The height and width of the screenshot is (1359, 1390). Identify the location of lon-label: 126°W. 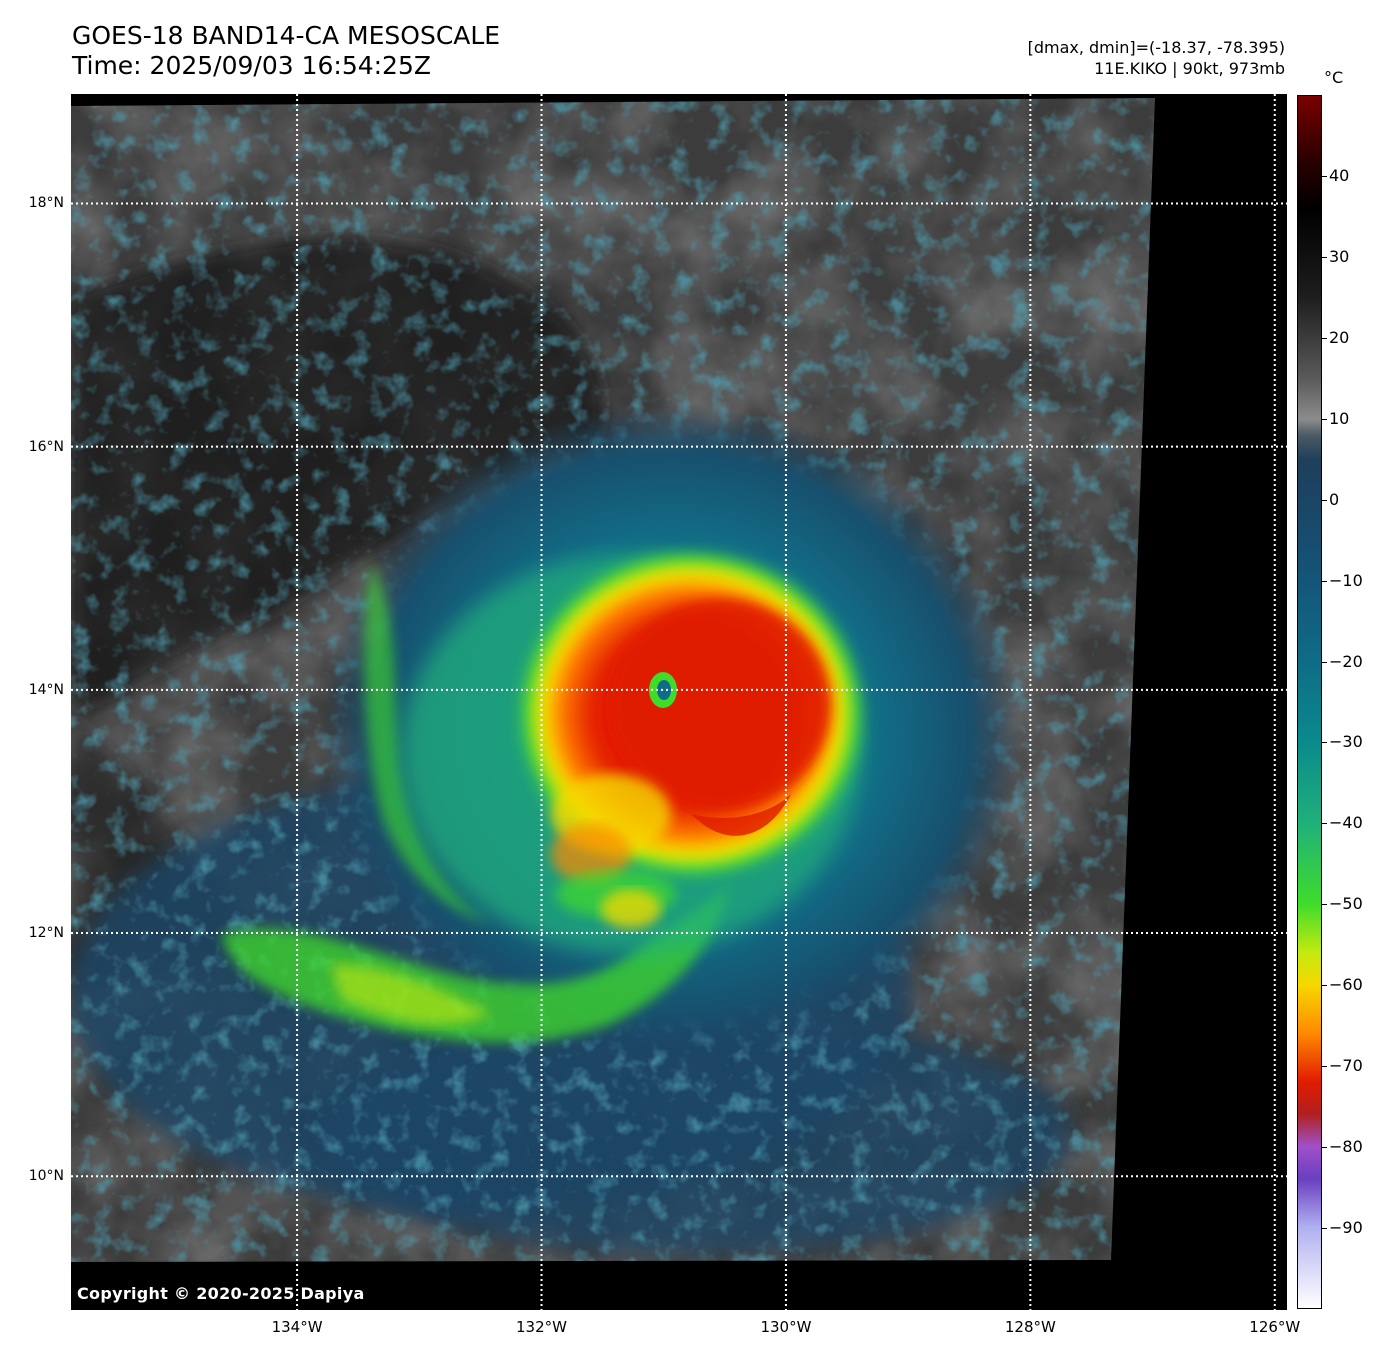
(1275, 1327).